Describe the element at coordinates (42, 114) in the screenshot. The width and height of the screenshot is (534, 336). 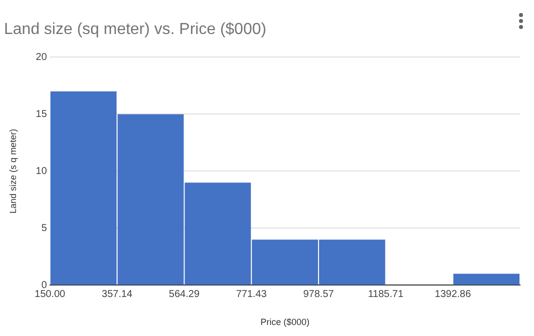
I see `y-tick-label: 15` at that location.